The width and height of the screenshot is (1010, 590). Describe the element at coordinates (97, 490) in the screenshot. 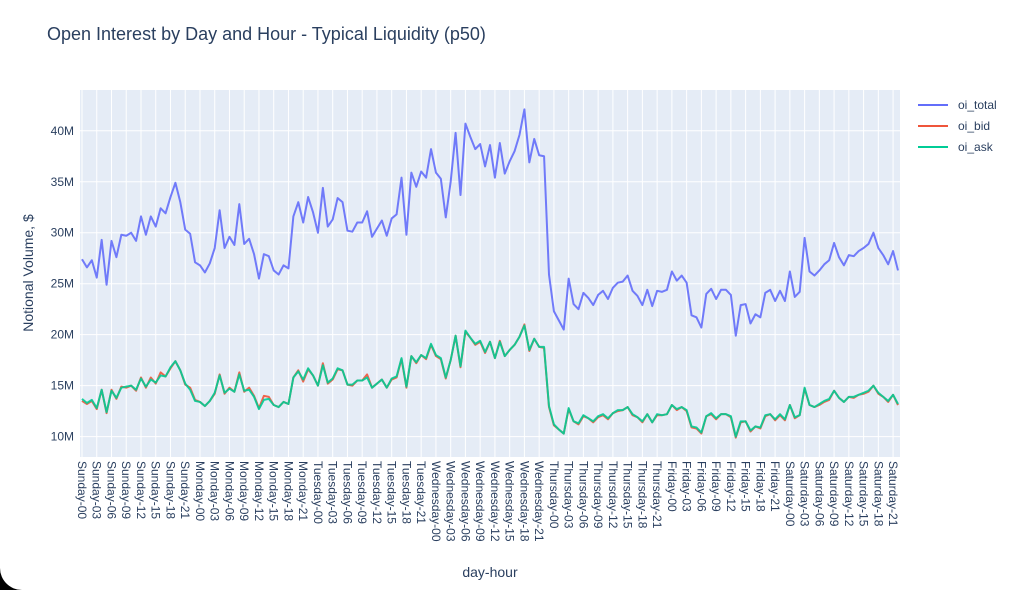

I see `x-tick-label: Sunday-03` at that location.